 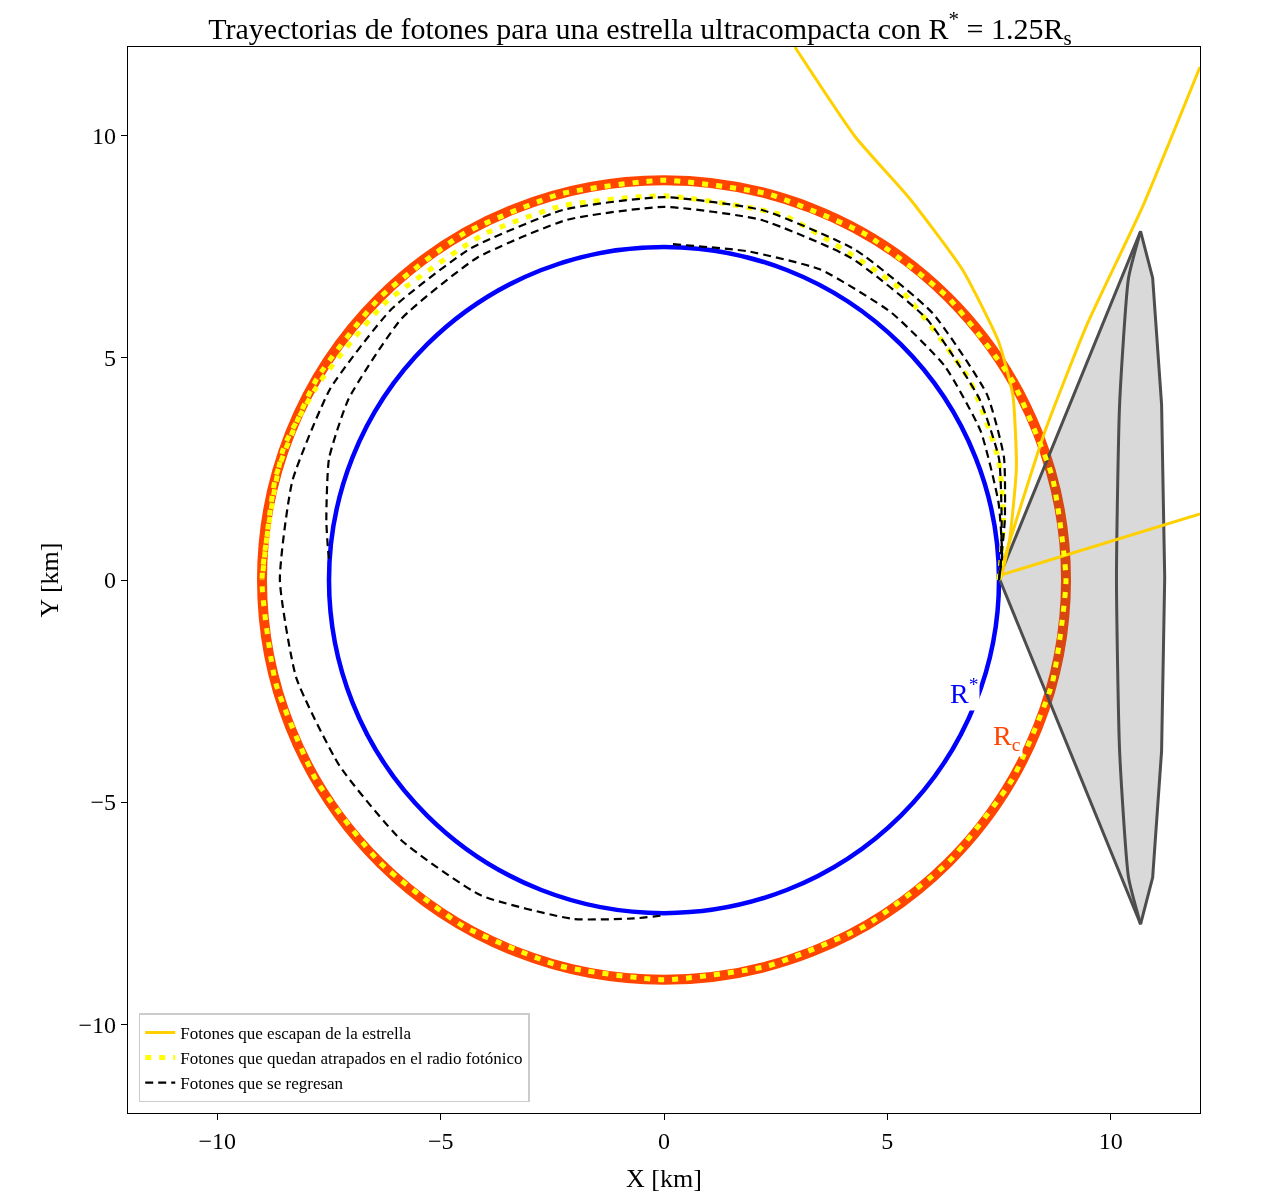 What do you see at coordinates (440, 1140) in the screenshot?
I see `x-tick-label: −5` at bounding box center [440, 1140].